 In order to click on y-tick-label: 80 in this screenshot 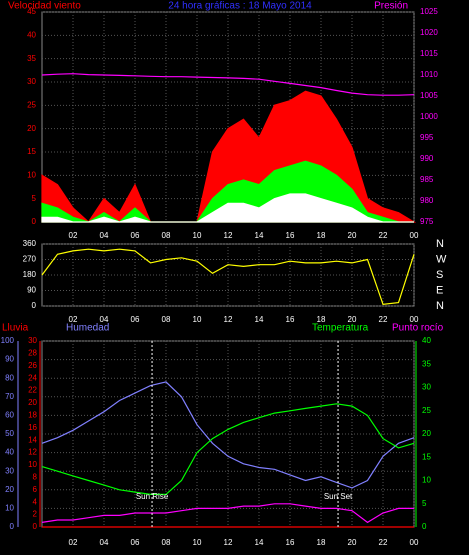, I will do `click(9, 377)`.